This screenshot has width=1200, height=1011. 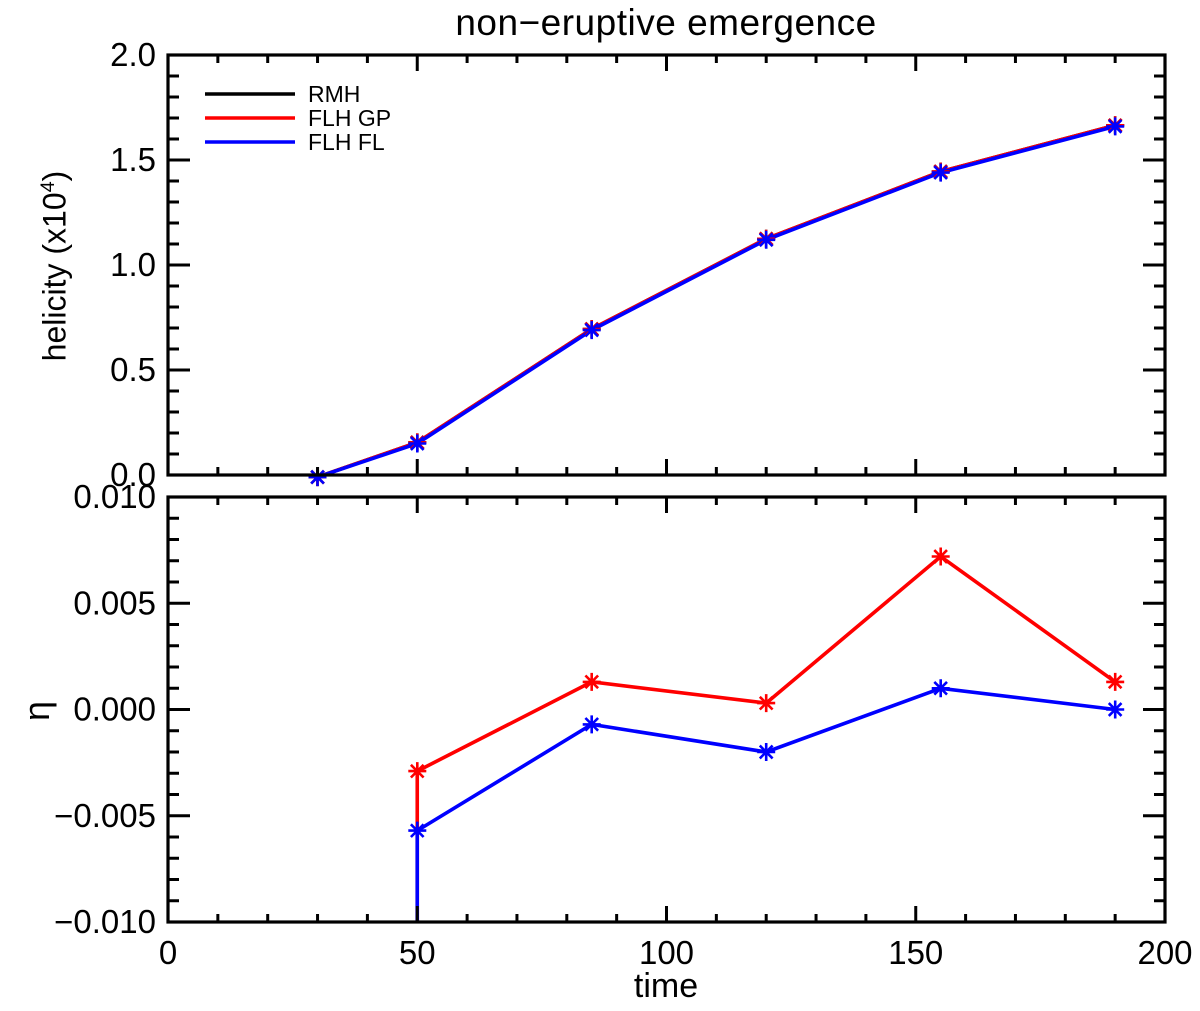 What do you see at coordinates (666, 952) in the screenshot?
I see `x-tick-label: 100` at bounding box center [666, 952].